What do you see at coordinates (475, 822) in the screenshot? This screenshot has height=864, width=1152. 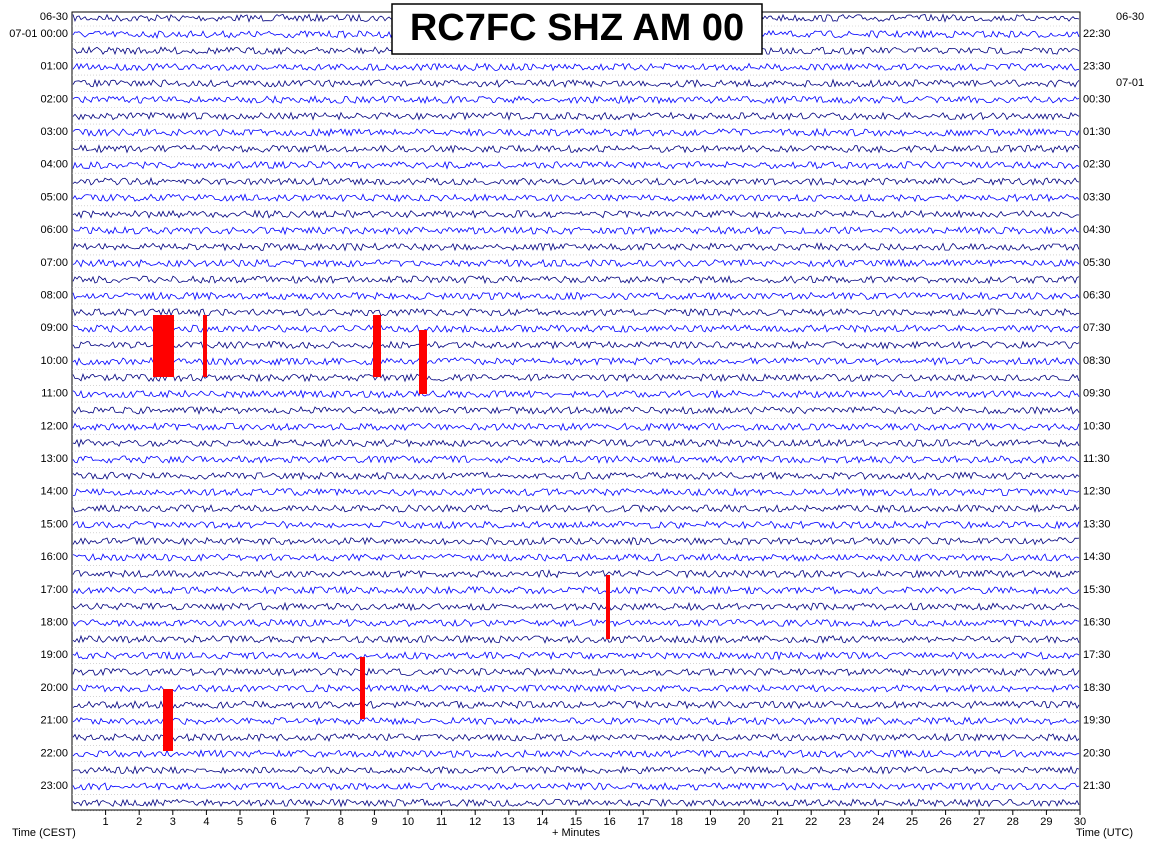 I see `x-tick-label: 12` at bounding box center [475, 822].